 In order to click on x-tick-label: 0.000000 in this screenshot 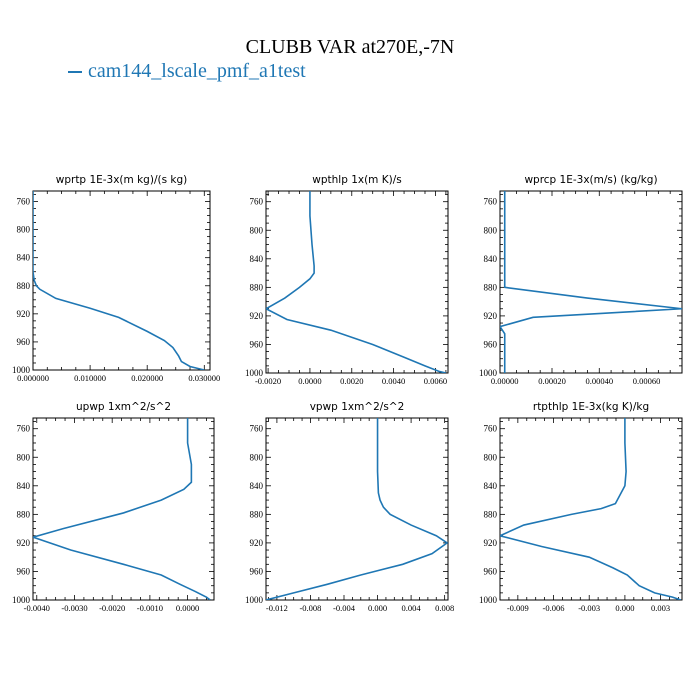, I will do `click(33, 378)`.